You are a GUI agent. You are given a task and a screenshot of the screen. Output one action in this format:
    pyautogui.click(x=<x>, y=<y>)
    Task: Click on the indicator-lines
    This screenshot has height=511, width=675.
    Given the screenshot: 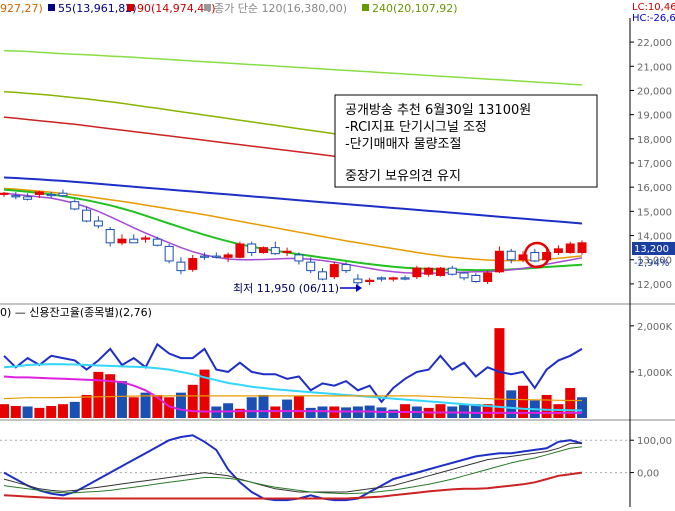 What is the action you would take?
    pyautogui.click(x=293, y=468)
    